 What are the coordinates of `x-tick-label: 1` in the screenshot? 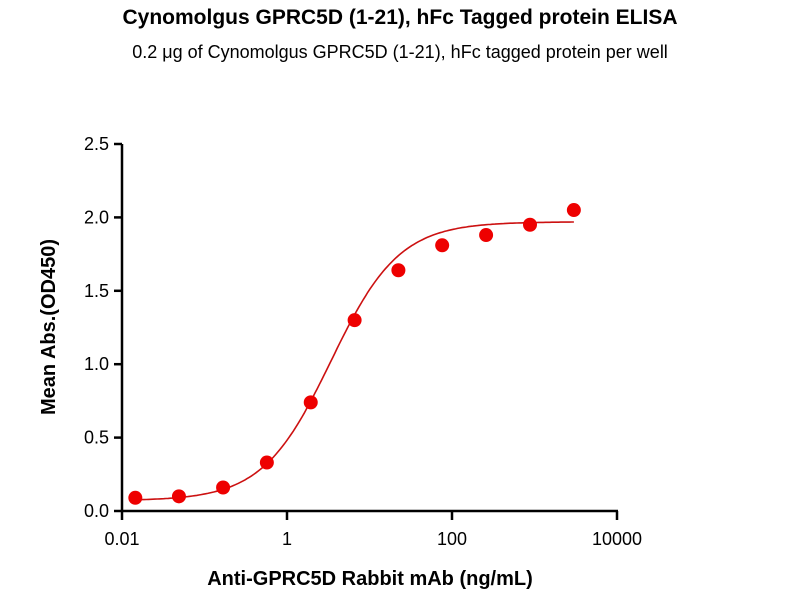 It's located at (287, 539).